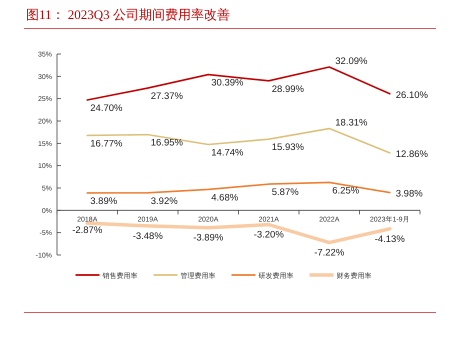 This screenshot has height=342, width=451. What do you see at coordinates (148, 236) in the screenshot?
I see `data-label: -3.48%` at bounding box center [148, 236].